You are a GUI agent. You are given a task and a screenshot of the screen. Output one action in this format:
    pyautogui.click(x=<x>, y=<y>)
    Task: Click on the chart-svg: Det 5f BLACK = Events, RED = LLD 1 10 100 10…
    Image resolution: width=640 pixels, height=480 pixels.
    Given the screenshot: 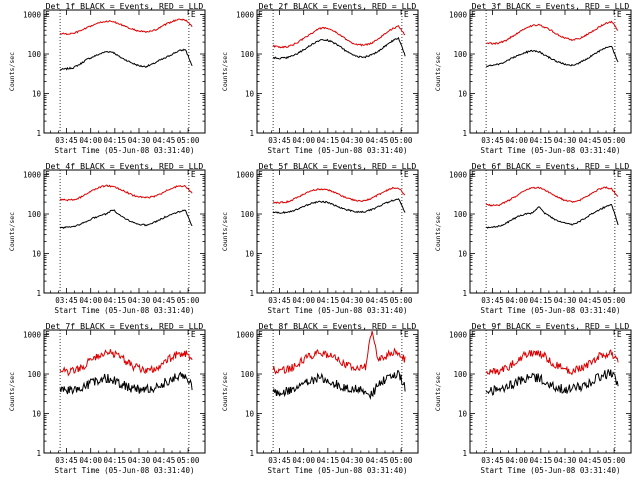 What is the action you would take?
    pyautogui.click(x=320, y=238)
    